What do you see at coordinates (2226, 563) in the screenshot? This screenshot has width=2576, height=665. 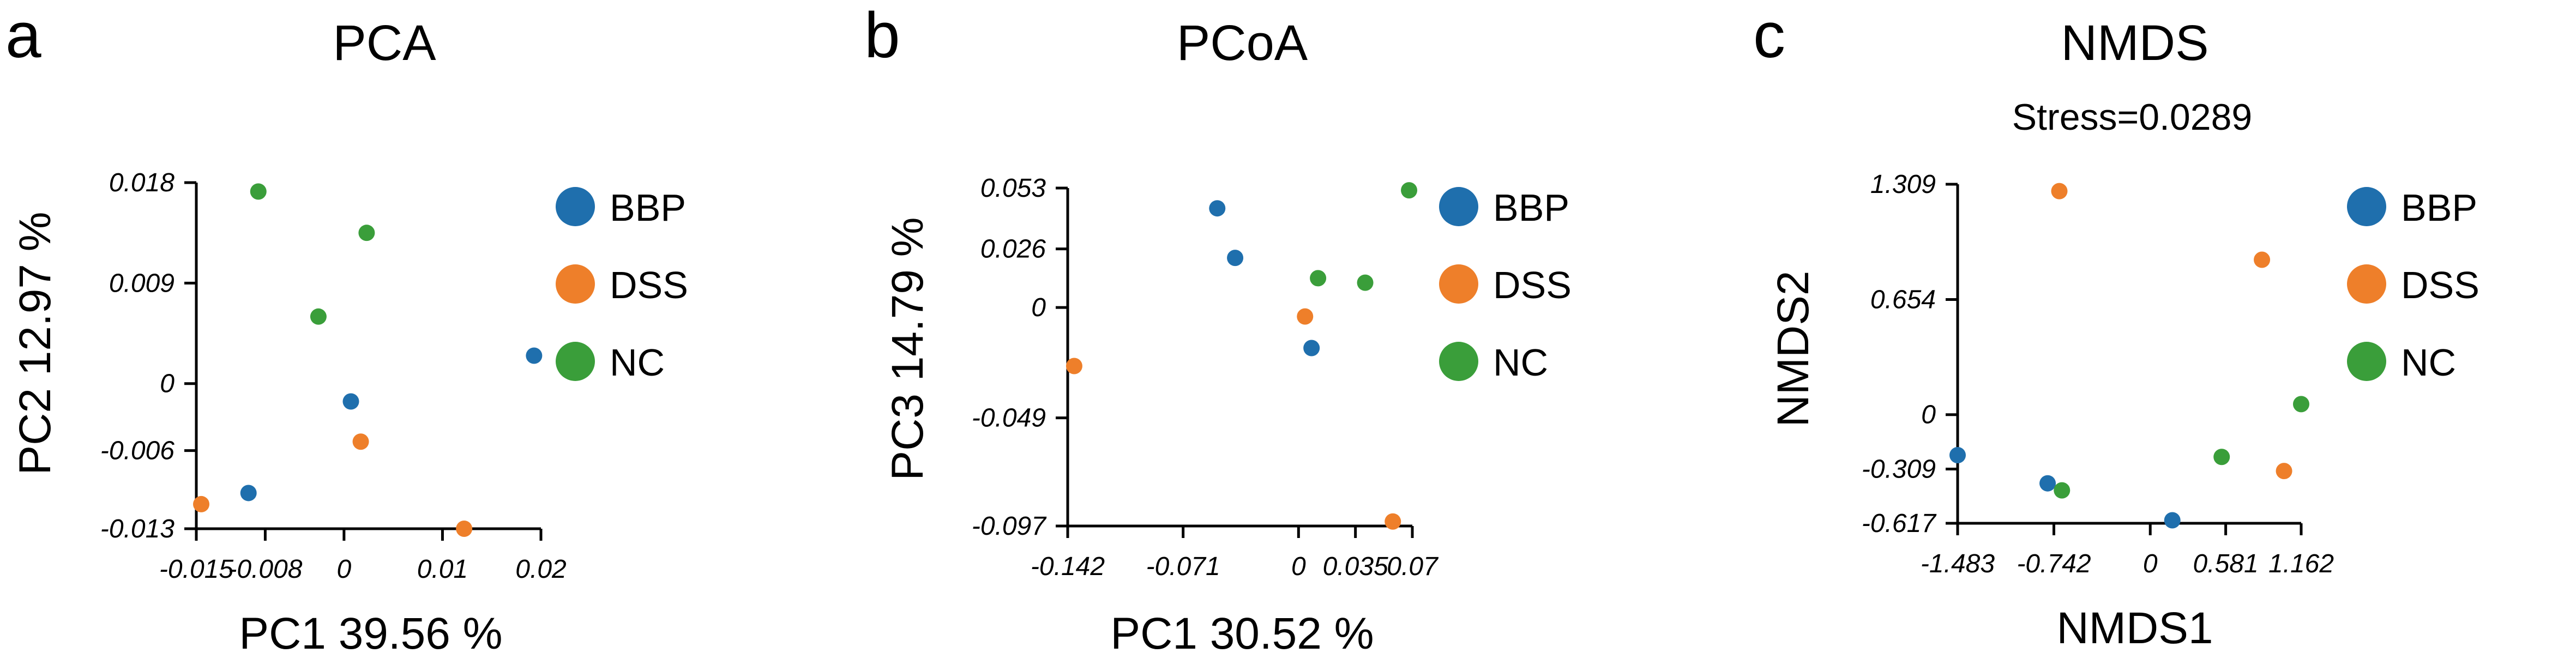 I see `x-tick-label-nmds: 0.581` at bounding box center [2226, 563].